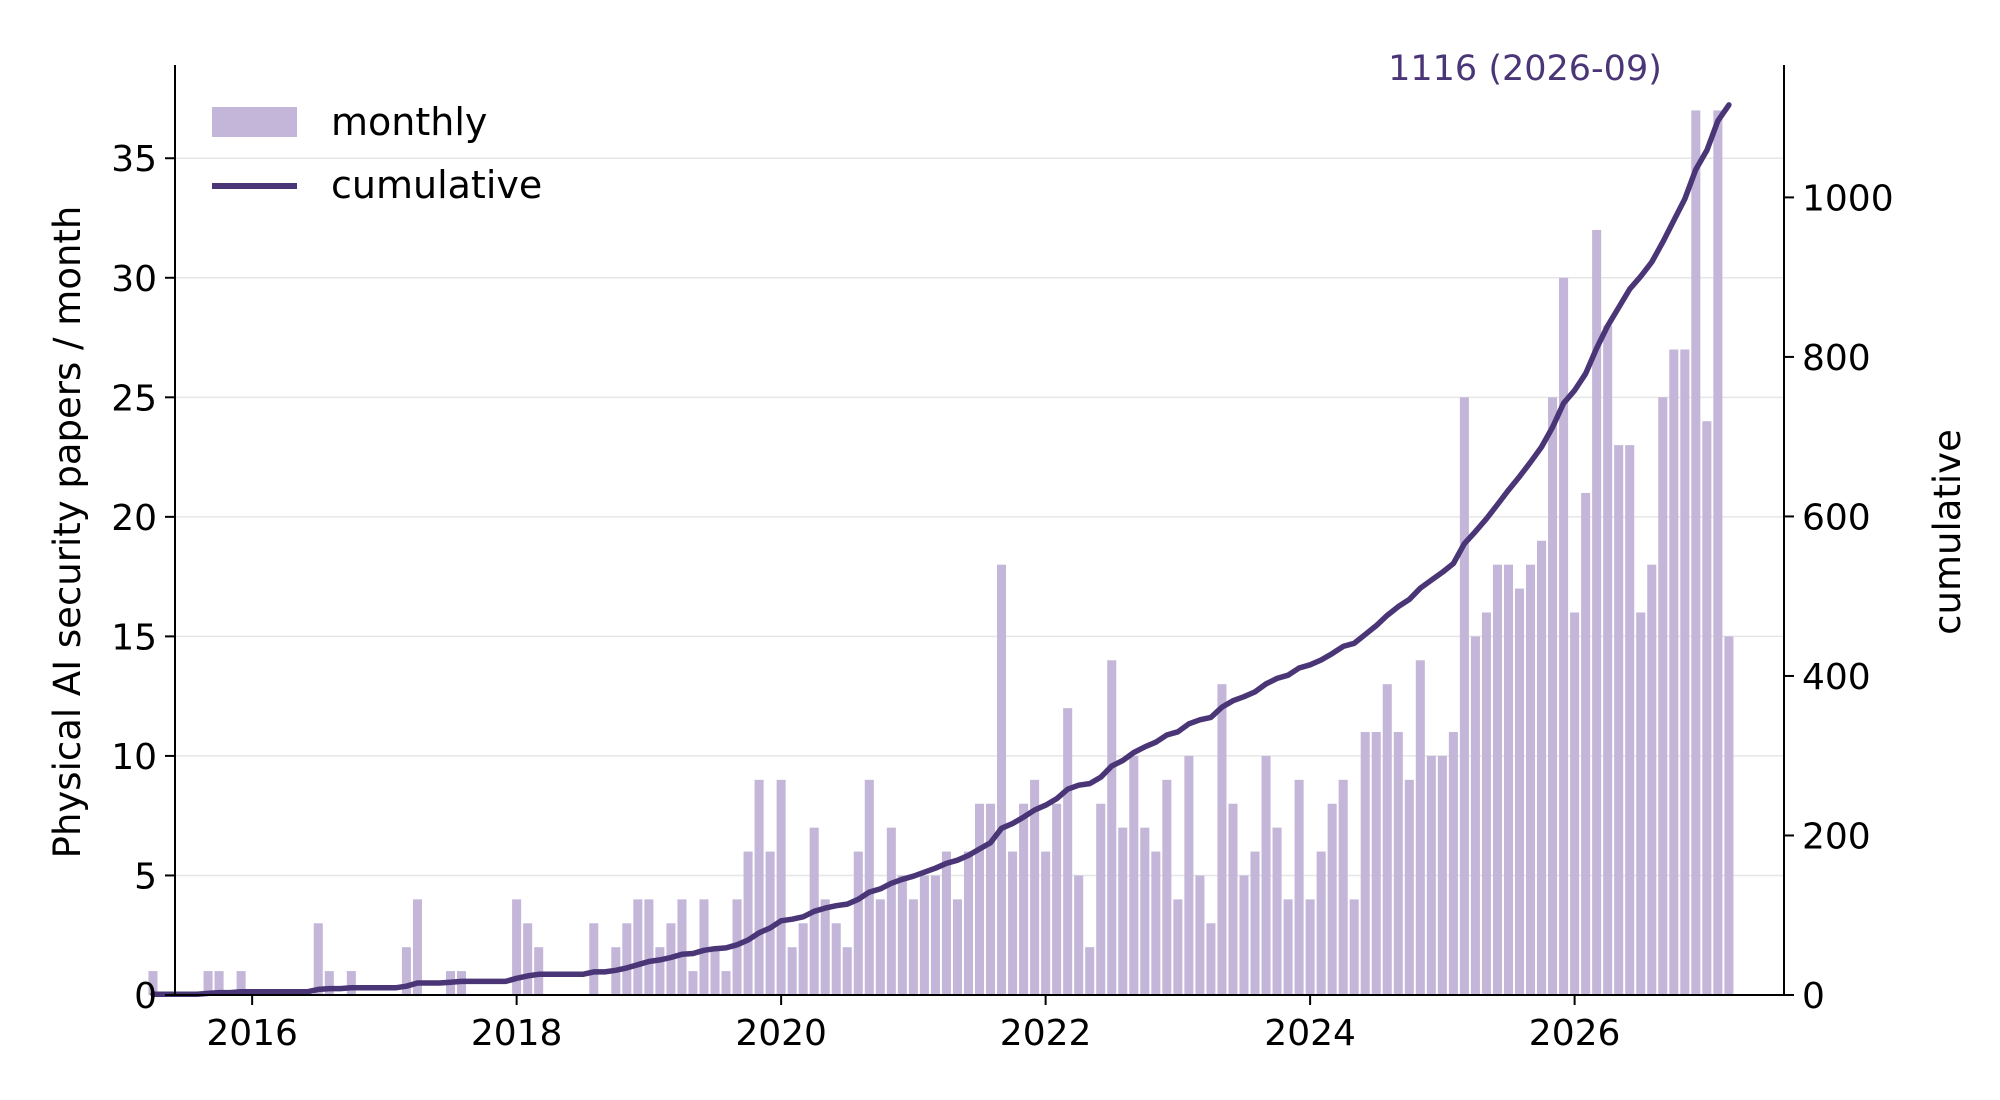 This screenshot has width=2000, height=1100. Describe the element at coordinates (517, 1033) in the screenshot. I see `x-tick-label-2018: 2018` at that location.